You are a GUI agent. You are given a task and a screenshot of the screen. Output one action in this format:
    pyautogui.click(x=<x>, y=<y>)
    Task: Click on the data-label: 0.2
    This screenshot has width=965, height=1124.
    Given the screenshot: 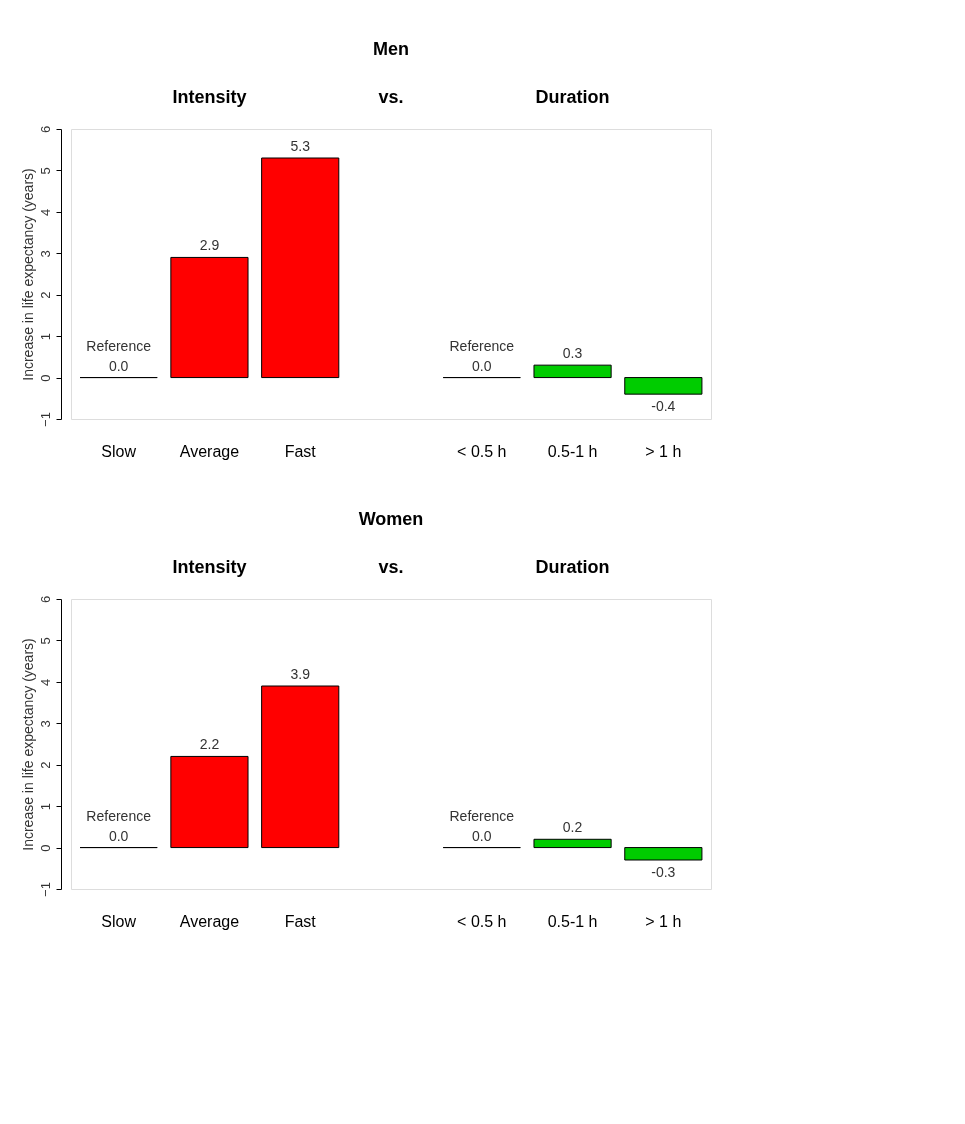 What is the action you would take?
    pyautogui.click(x=572, y=827)
    